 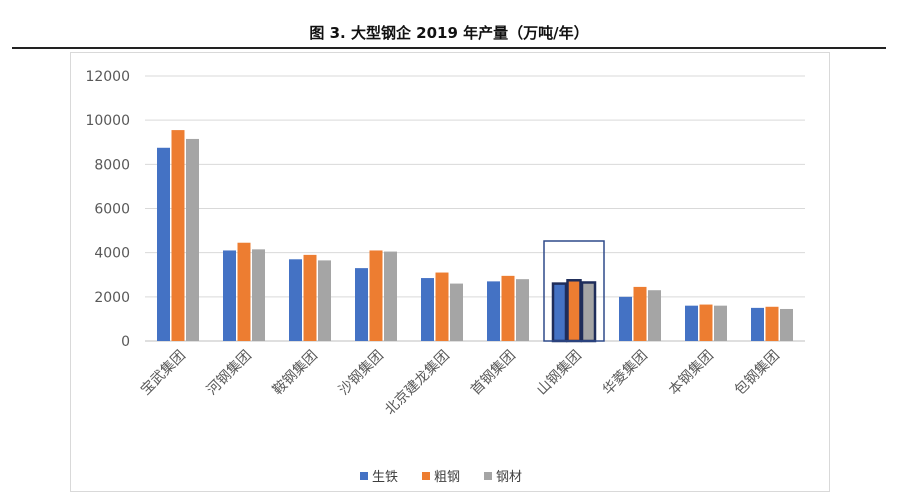 I want to click on x-tick-label: 河钢集团, so click(x=229, y=373).